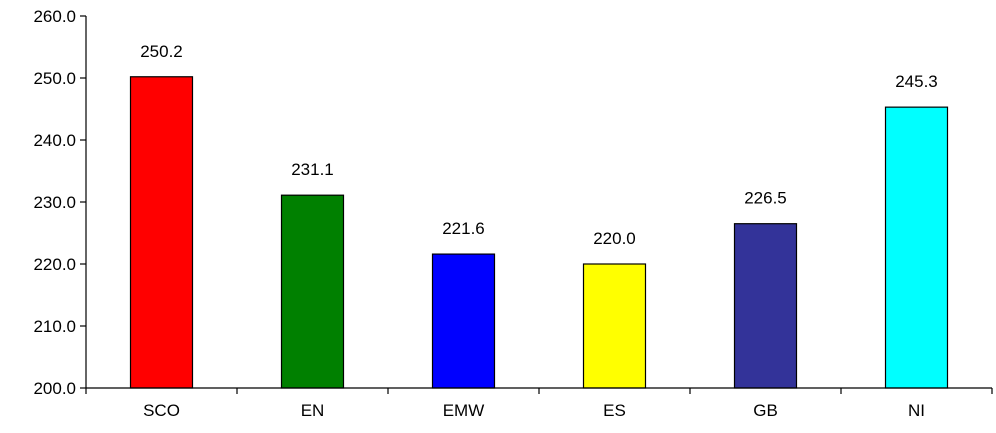  Describe the element at coordinates (313, 410) in the screenshot. I see `x-category-label: EN` at that location.